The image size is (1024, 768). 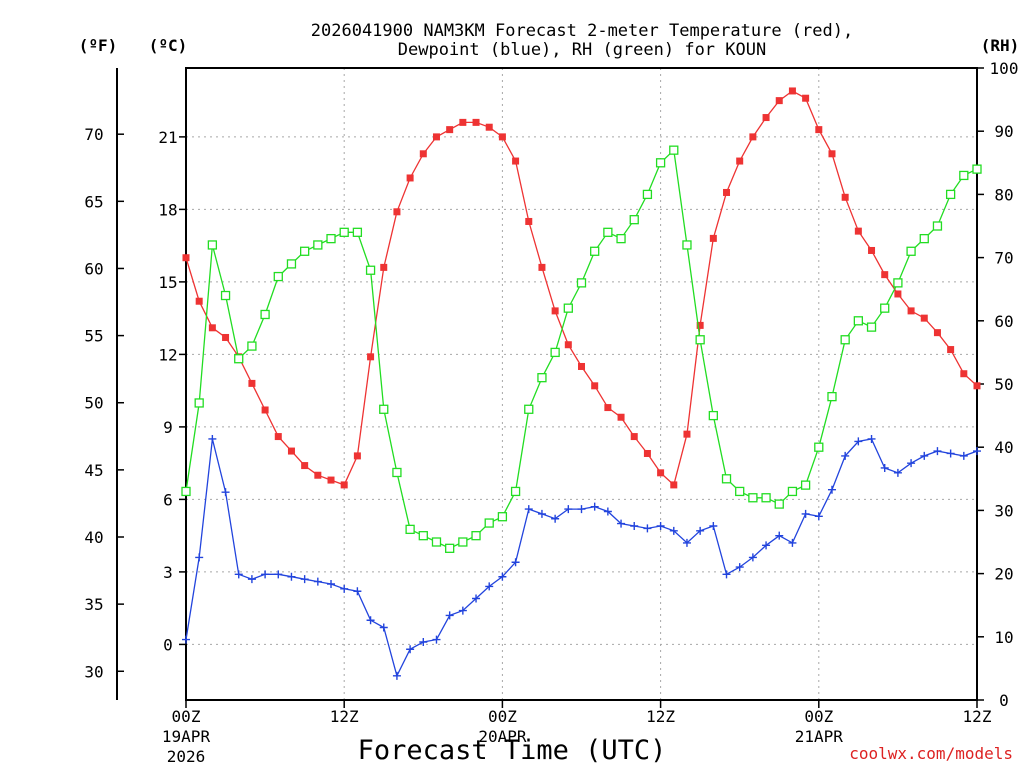 What do you see at coordinates (1004, 700) in the screenshot?
I see `rh-tick-label: 0` at bounding box center [1004, 700].